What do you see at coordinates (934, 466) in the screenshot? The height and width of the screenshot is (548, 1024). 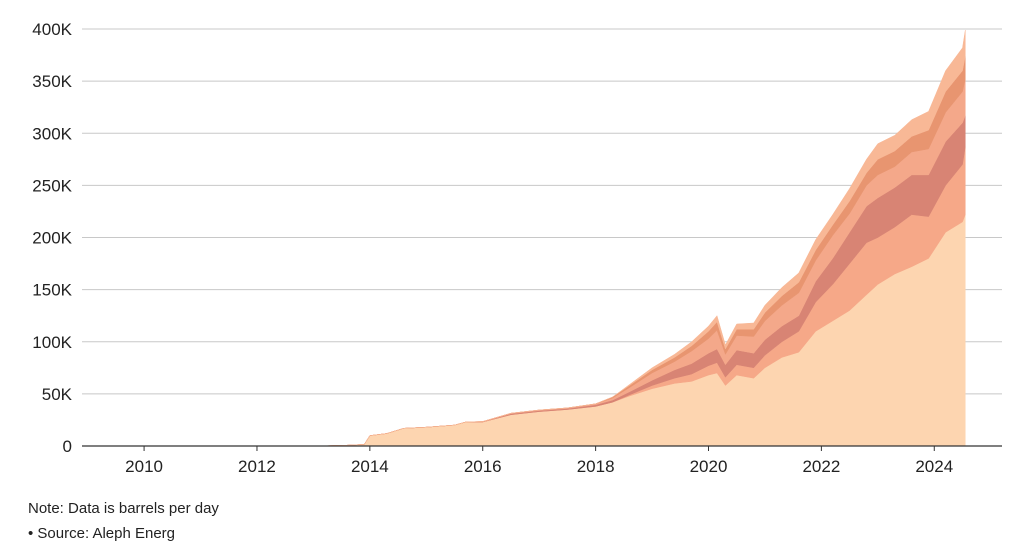 I see `x-tick-label: 2024` at bounding box center [934, 466].